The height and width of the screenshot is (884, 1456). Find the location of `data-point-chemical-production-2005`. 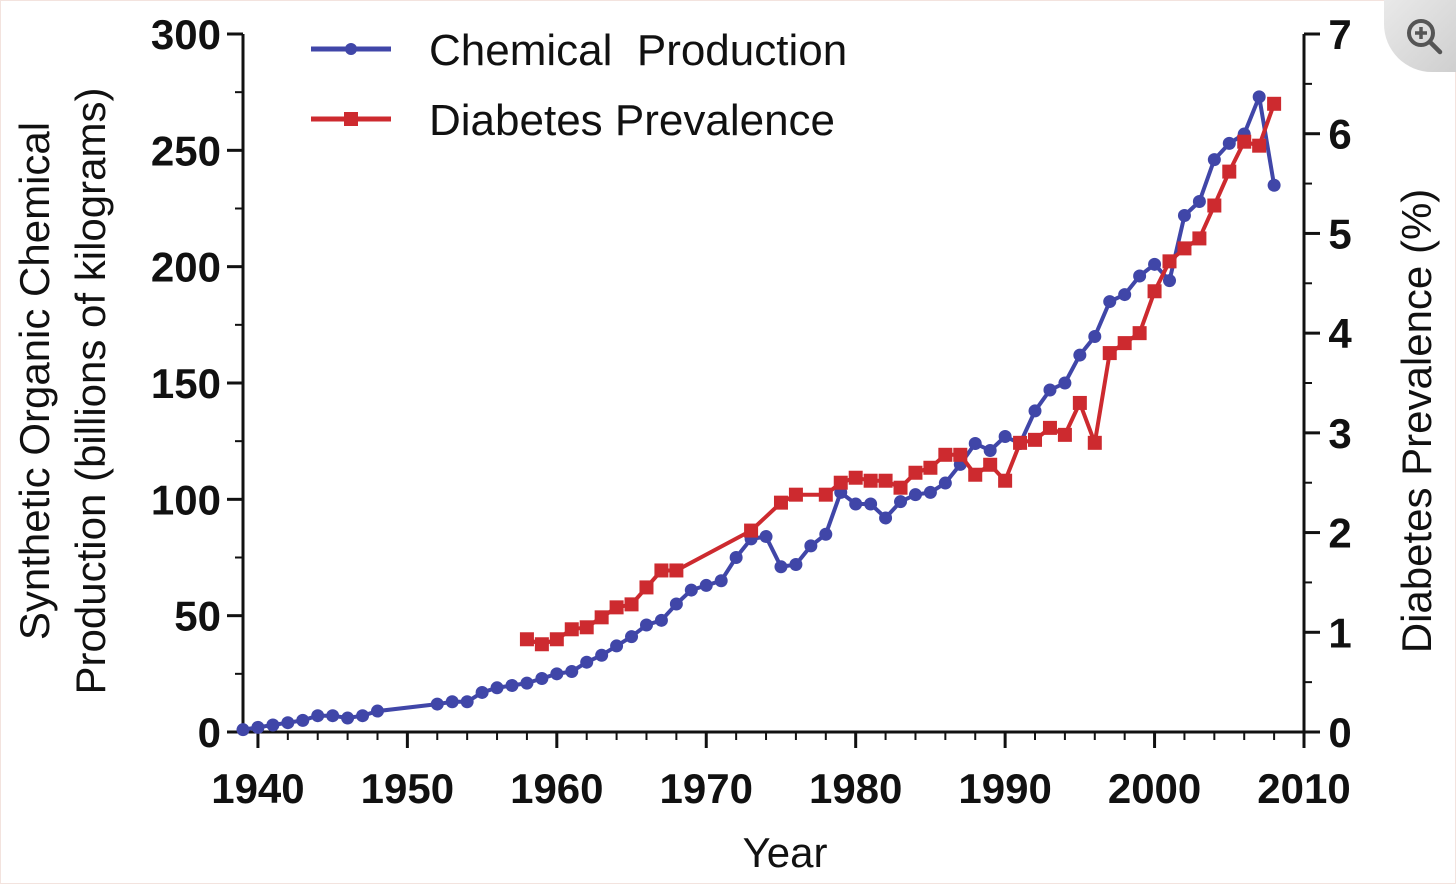

data-point-chemical-production-2005 is located at coordinates (1229, 143).